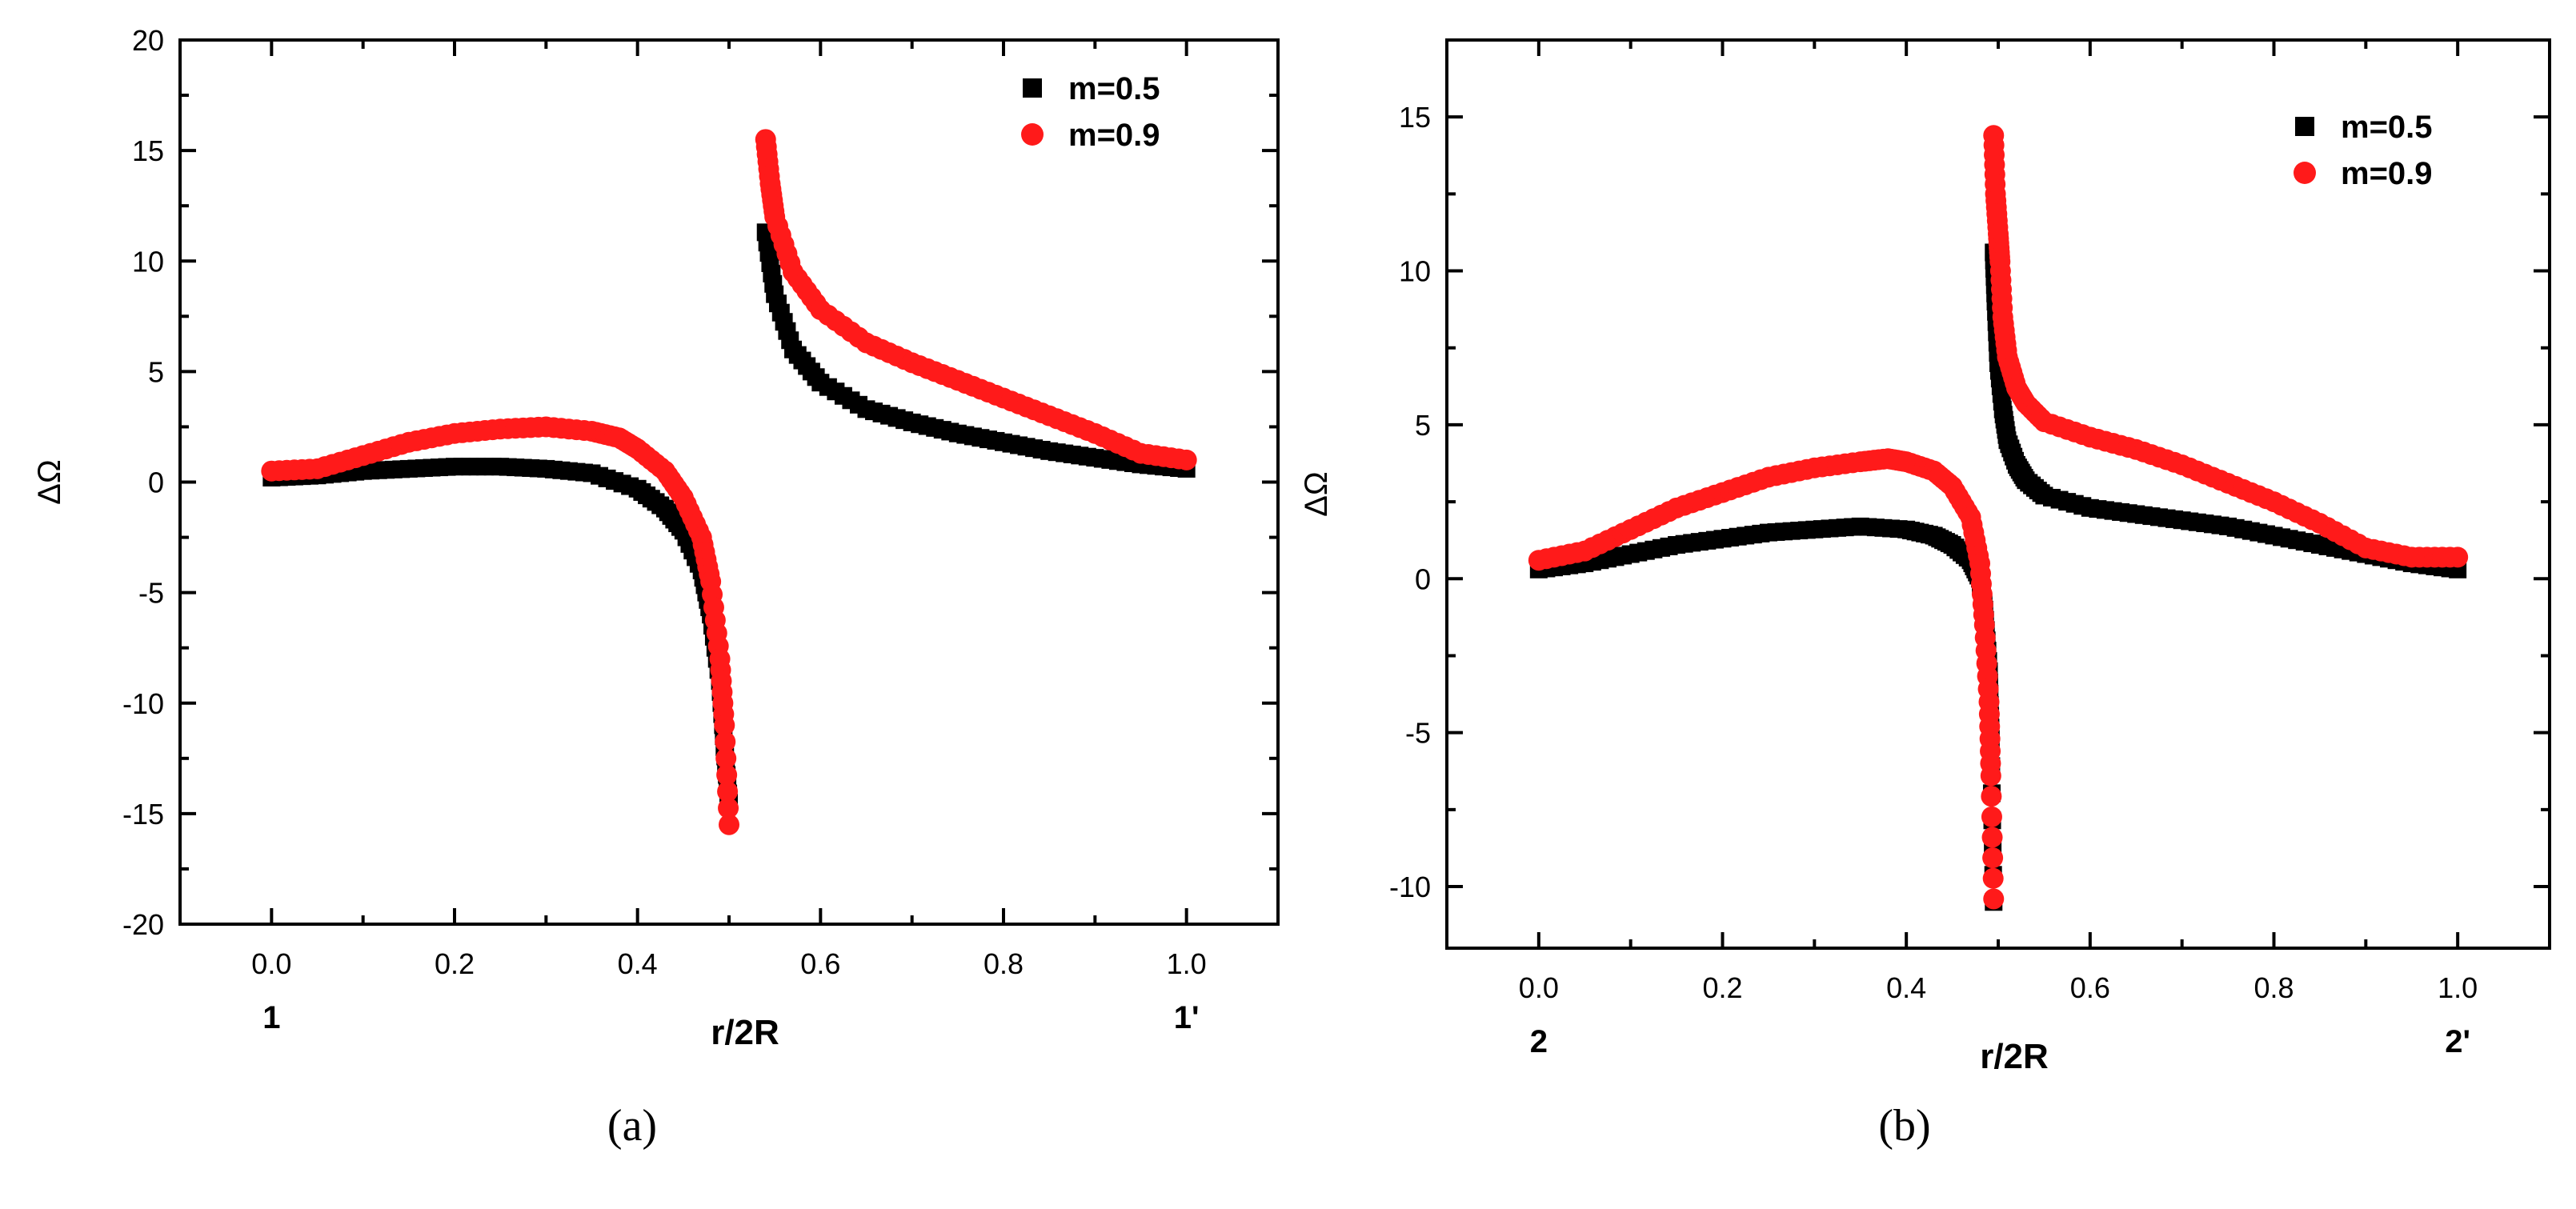  Describe the element at coordinates (271, 1017) in the screenshot. I see `x-endpoint-label: 1` at that location.